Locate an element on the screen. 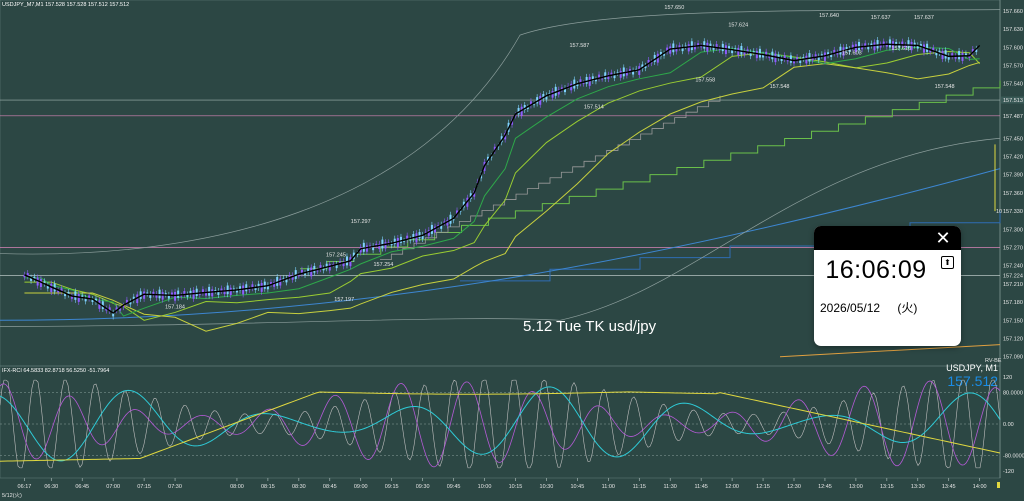 The width and height of the screenshot is (1024, 501). time-axis-label: 14:00 is located at coordinates (980, 487).